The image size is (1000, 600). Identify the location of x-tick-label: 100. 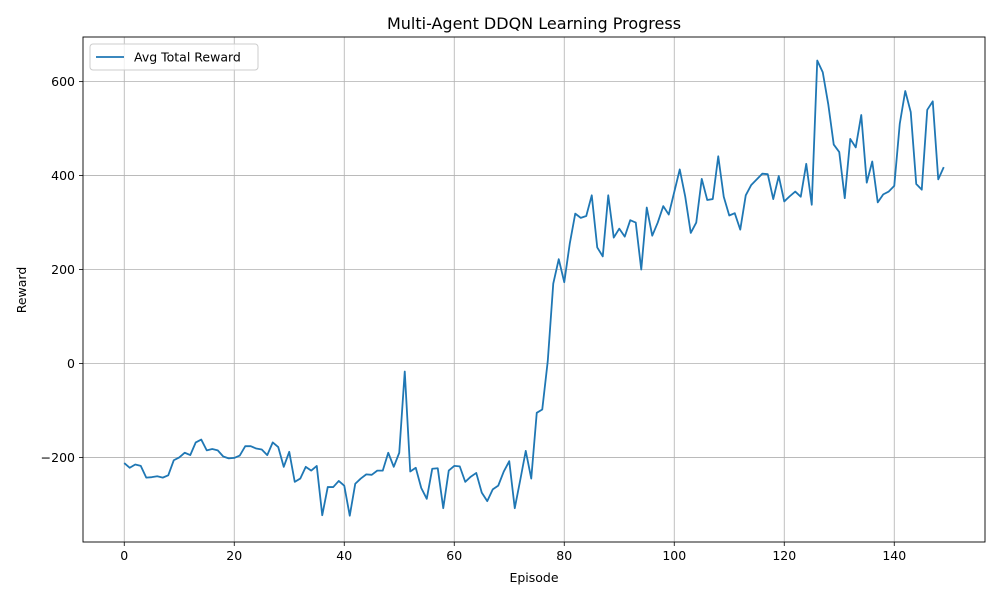
(674, 555).